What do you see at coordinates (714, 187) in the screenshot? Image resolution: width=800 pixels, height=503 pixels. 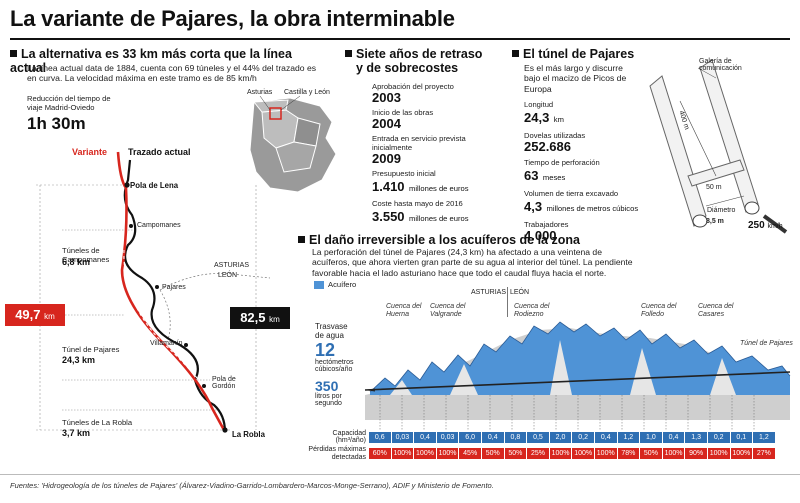 I see `dist-50-label: 50 m` at bounding box center [714, 187].